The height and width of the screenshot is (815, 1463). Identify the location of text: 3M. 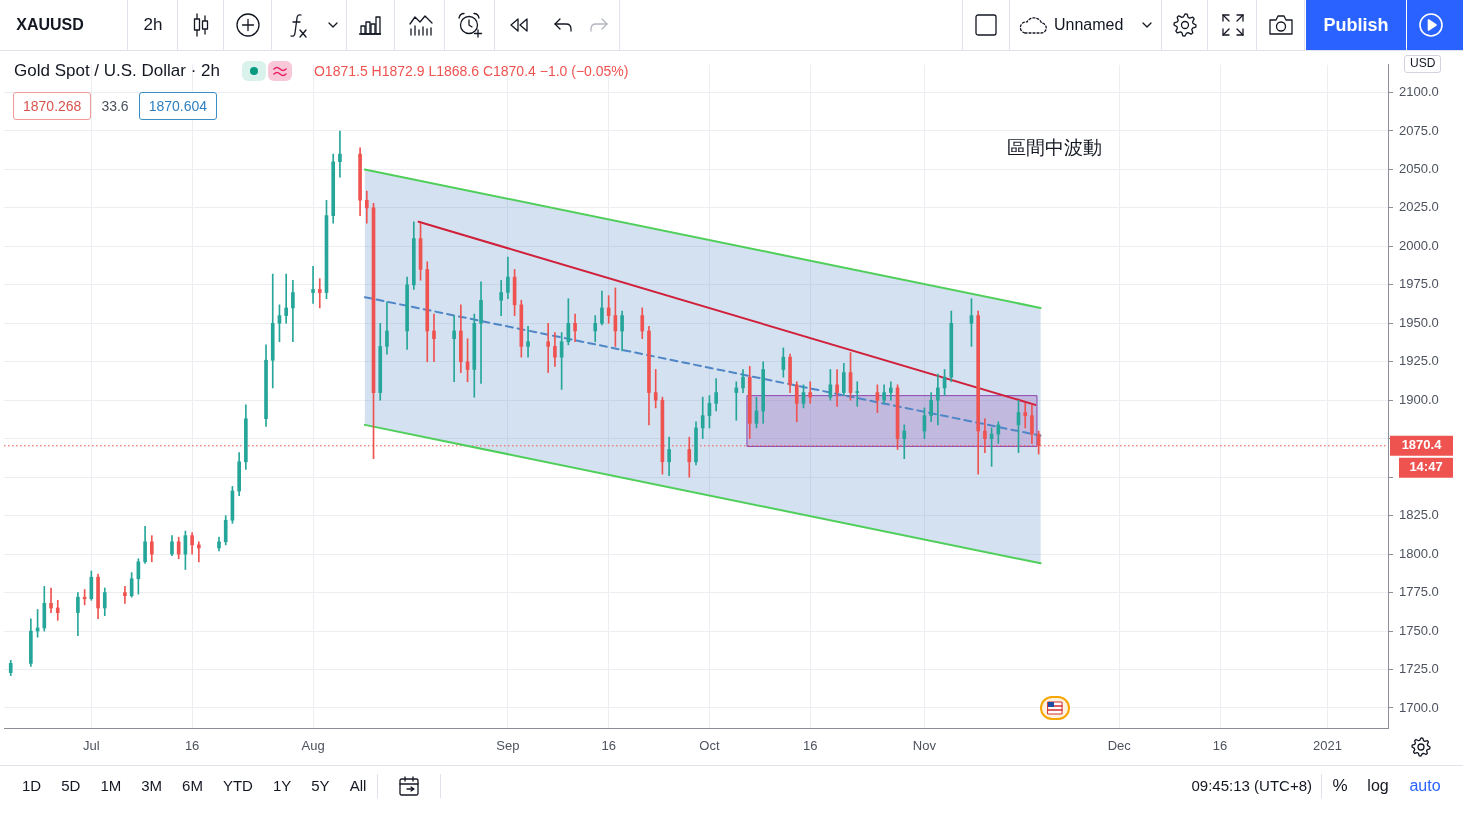
(152, 786).